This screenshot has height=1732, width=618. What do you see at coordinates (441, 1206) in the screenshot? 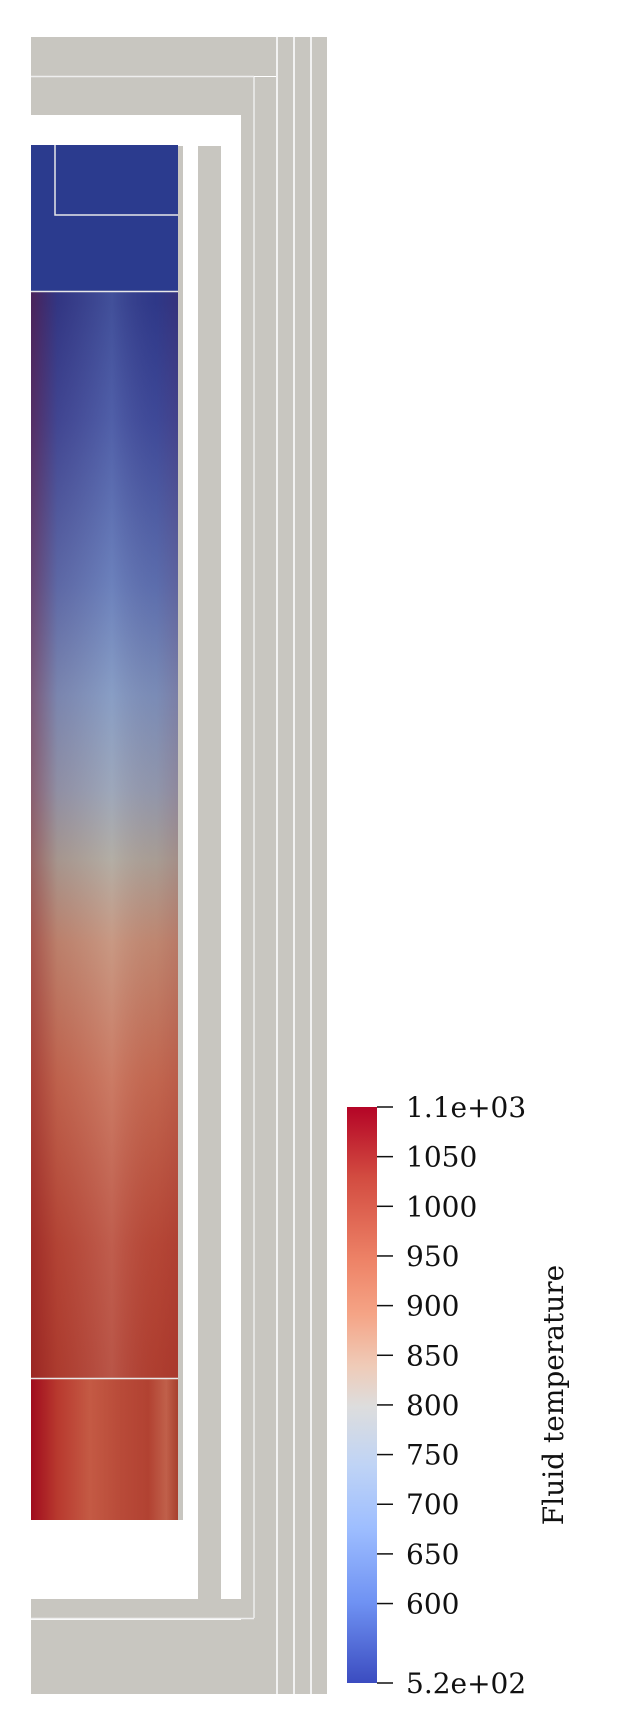
I see `colorbar-tick-label: 1000` at bounding box center [441, 1206].